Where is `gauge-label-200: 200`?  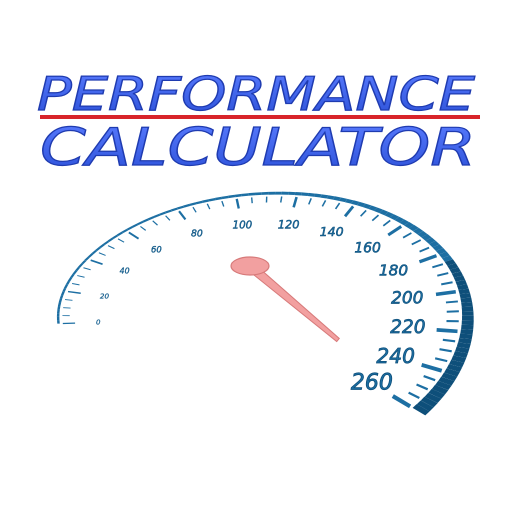
gauge-label-200: 200 is located at coordinates (407, 297).